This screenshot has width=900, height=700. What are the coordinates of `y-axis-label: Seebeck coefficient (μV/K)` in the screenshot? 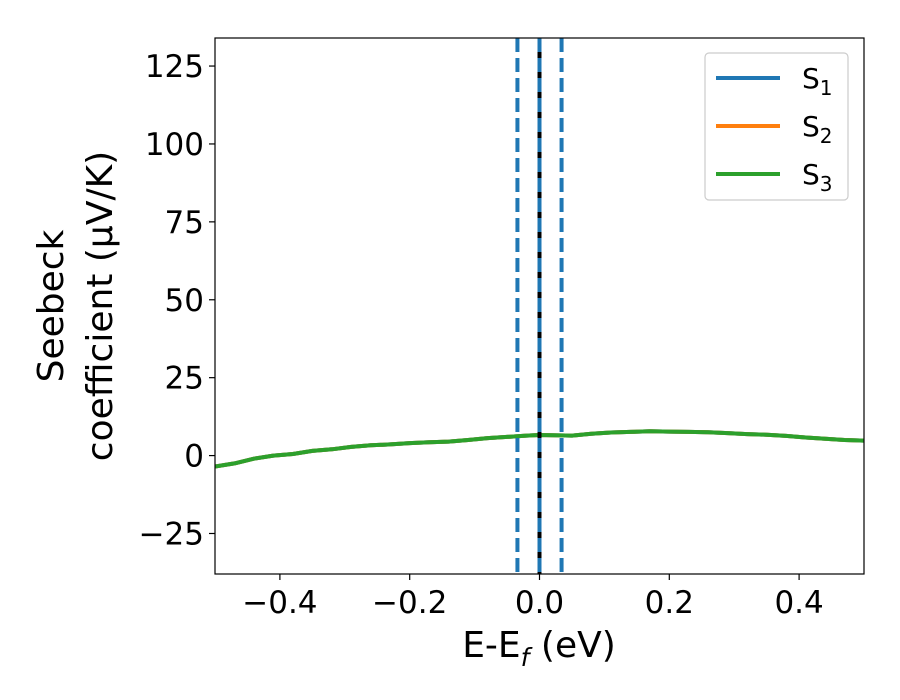 It's located at (76, 306).